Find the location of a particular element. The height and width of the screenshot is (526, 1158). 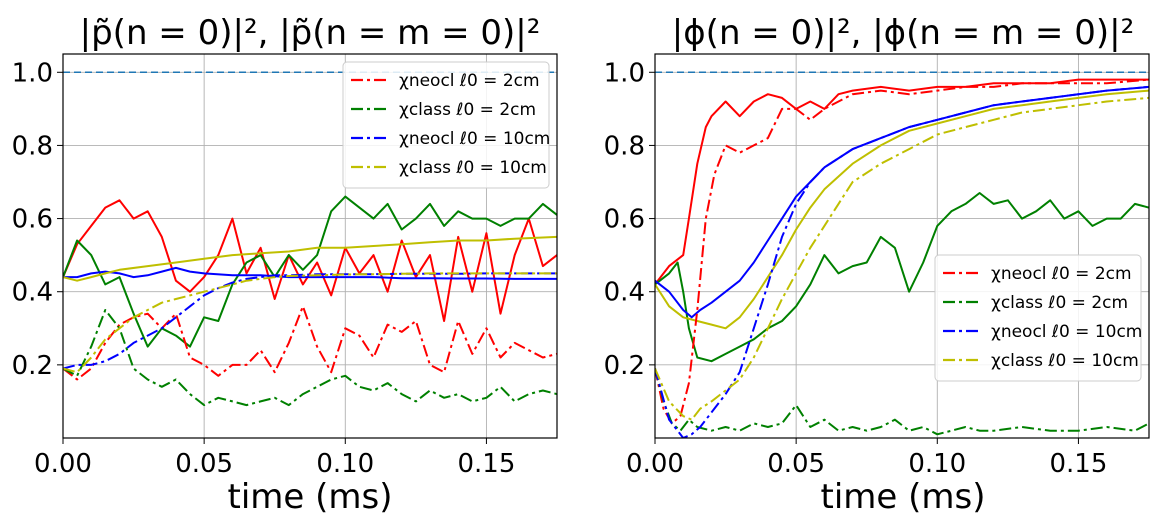

left-chart-title: |p̃(n = 0)|², |p̃(n = m = 0)|² is located at coordinates (310, 33).